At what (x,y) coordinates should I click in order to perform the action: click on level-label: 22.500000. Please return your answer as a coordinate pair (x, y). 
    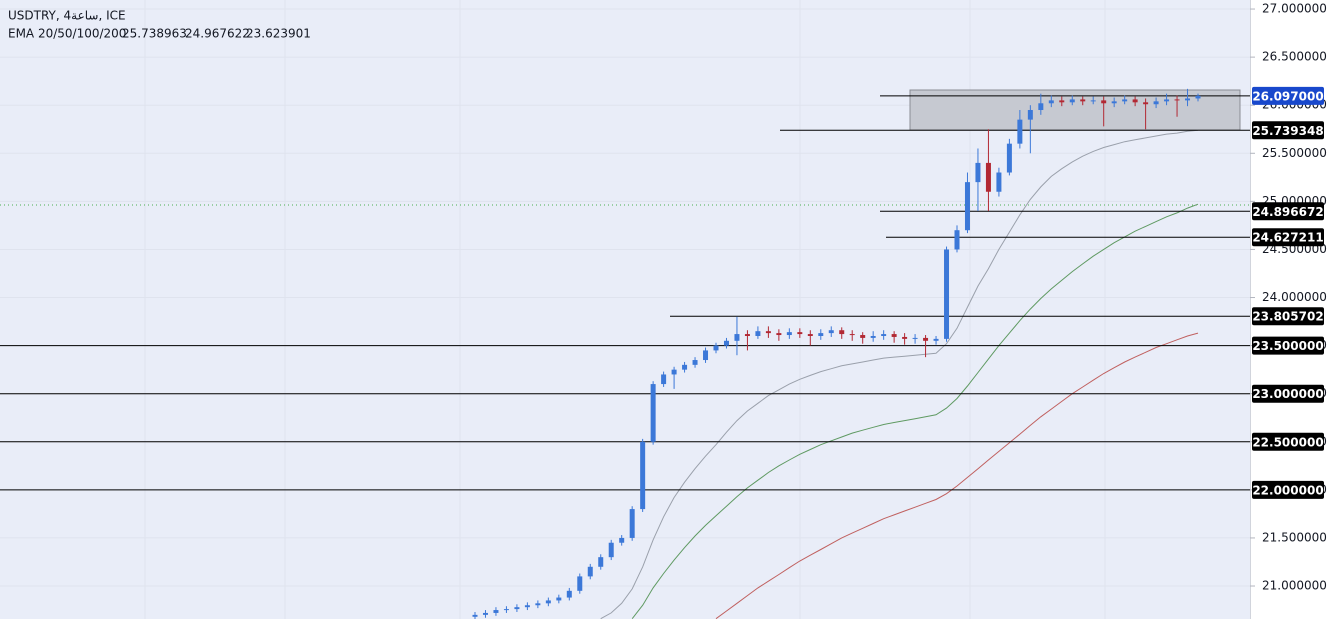
    Looking at the image, I should click on (1287, 442).